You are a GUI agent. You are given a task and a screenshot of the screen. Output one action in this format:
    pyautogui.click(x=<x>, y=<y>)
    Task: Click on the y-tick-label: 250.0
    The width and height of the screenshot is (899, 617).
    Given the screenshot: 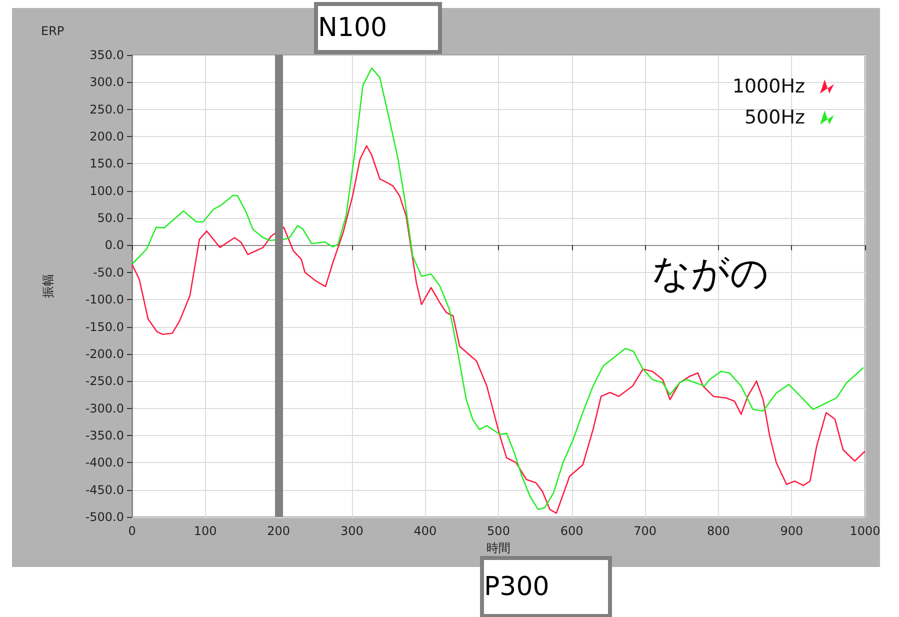 What is the action you would take?
    pyautogui.click(x=107, y=109)
    